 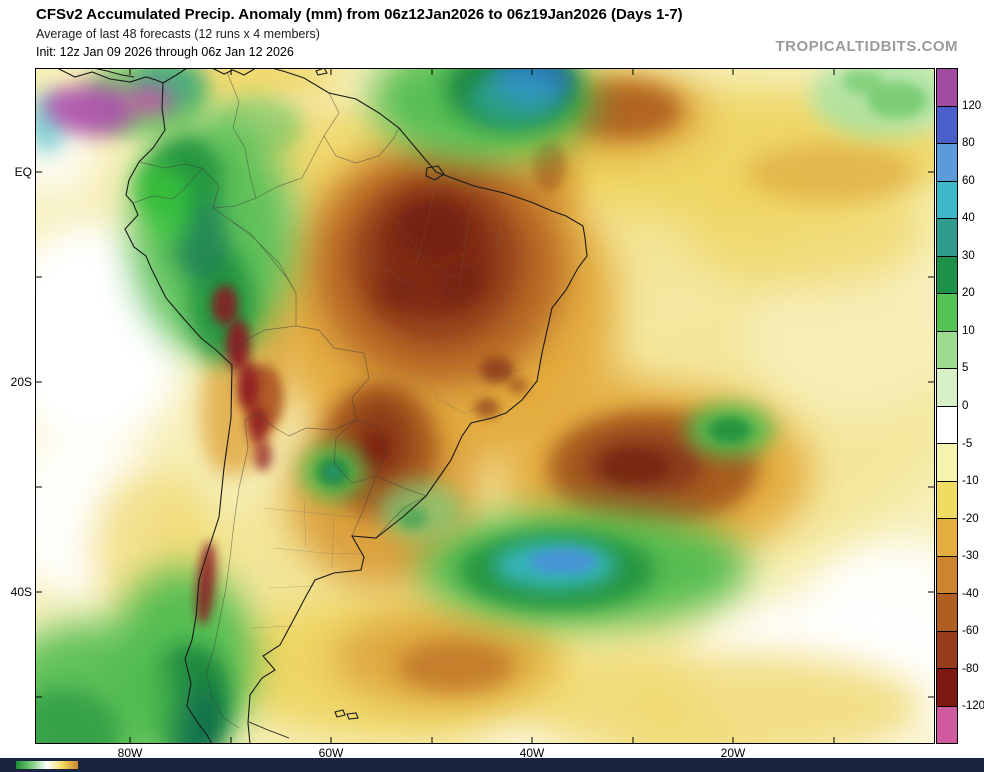 What do you see at coordinates (967, 443) in the screenshot?
I see `colorbar-tick: -5` at bounding box center [967, 443].